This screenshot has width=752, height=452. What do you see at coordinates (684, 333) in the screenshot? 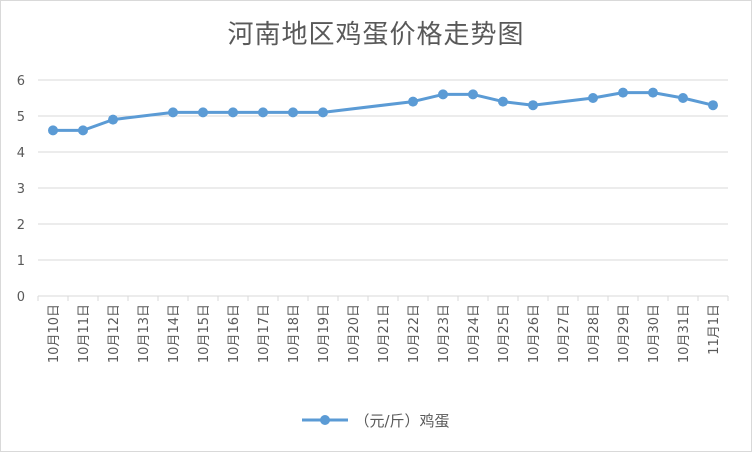
I see `x-tick-label: 10月31日` at bounding box center [684, 333].